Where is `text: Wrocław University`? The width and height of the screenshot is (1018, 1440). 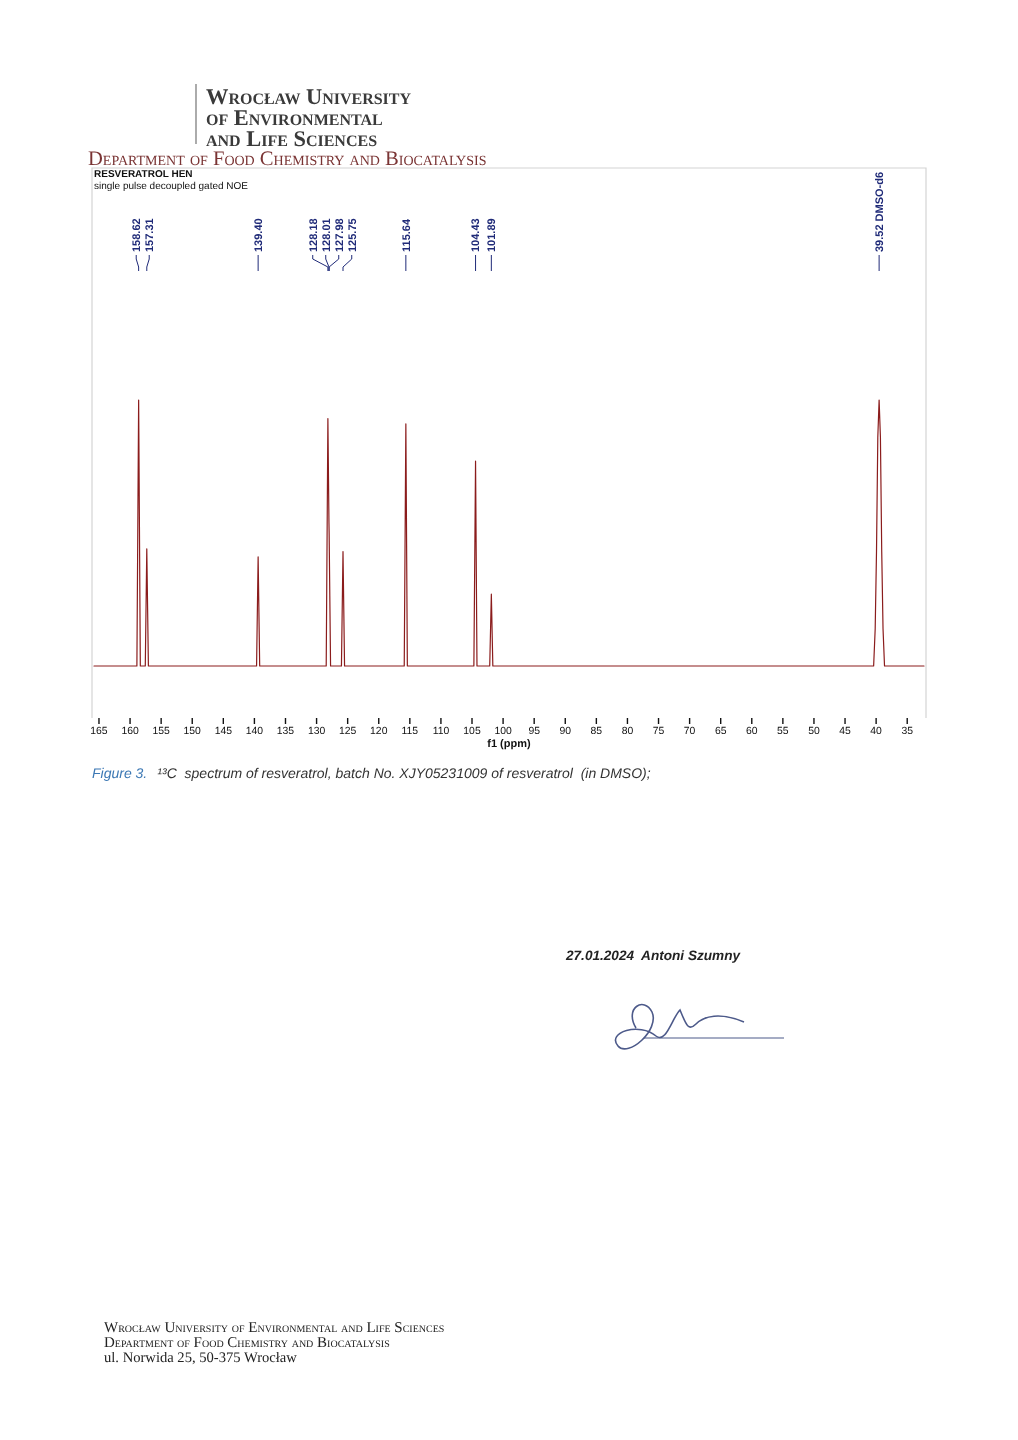
text: Wrocław University is located at coordinates (309, 98).